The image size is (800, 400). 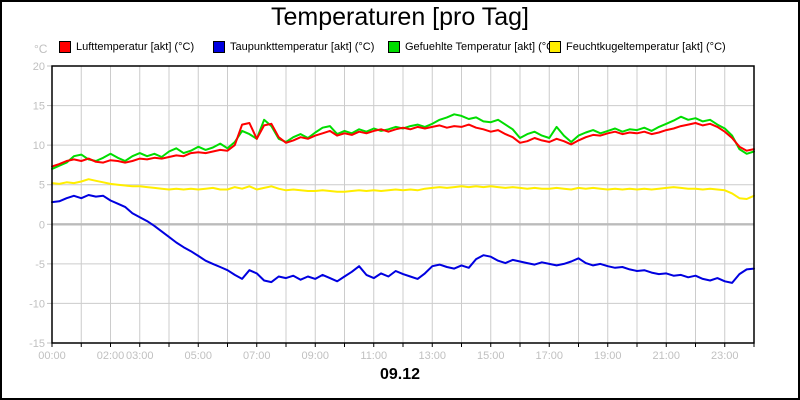 I want to click on legend-label: Feuchtkugeltemperatur [akt] (°C), so click(x=646, y=46).